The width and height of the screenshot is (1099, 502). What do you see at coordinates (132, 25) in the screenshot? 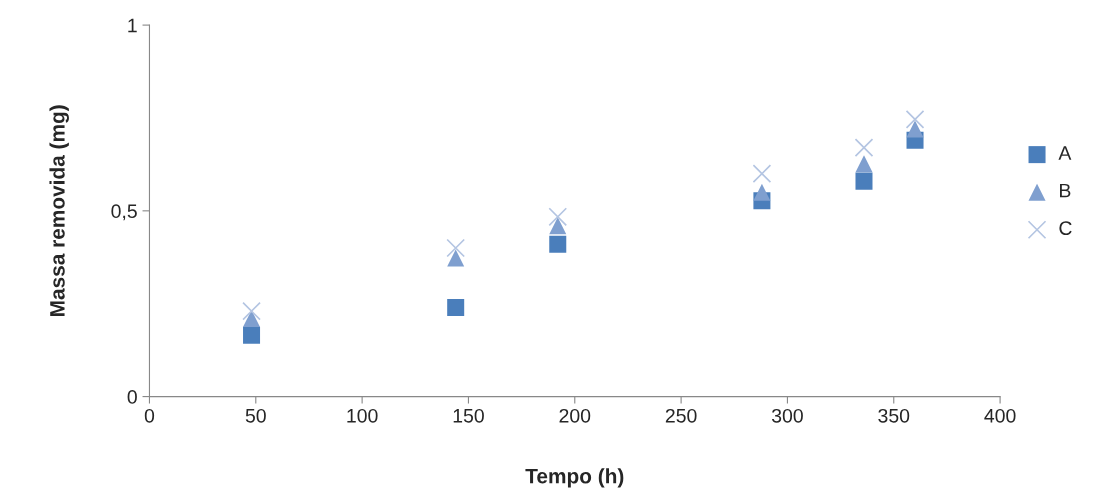
I see `y-tick-label: 1` at bounding box center [132, 25].